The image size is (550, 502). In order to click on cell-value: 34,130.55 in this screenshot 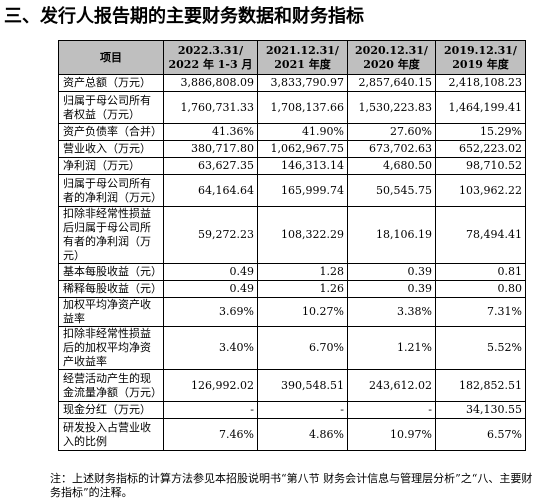, I will do `click(480, 410)`.